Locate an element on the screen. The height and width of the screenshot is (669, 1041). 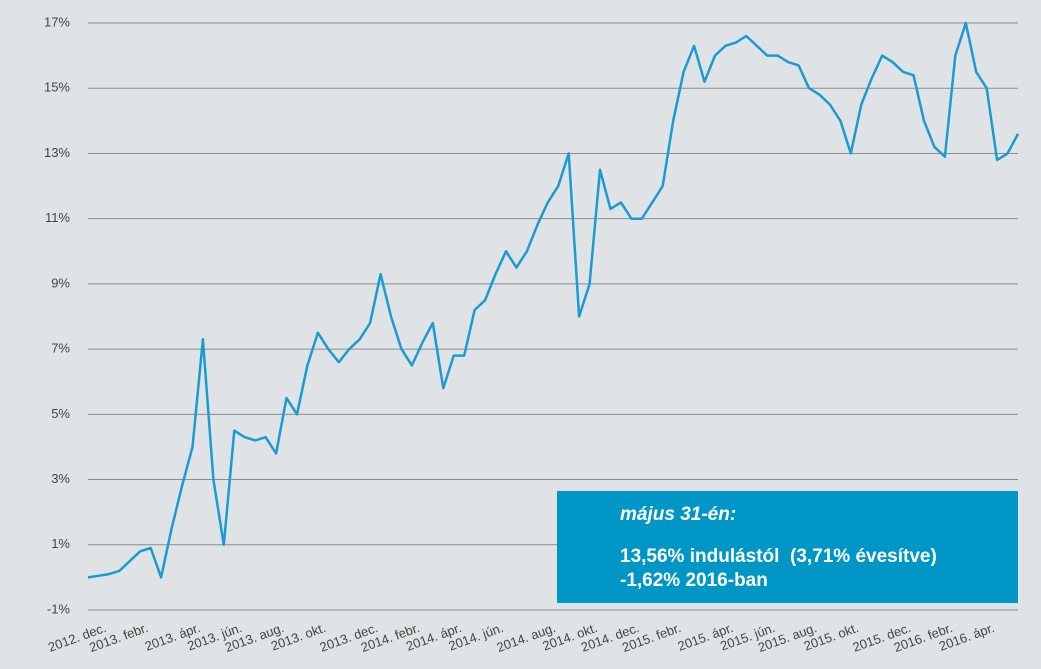
y-tick-label: -1% is located at coordinates (59, 608).